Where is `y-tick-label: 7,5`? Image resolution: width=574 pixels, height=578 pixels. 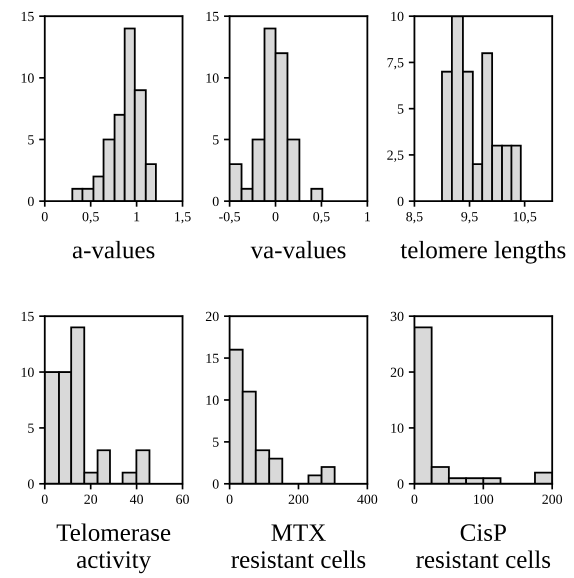
y-tick-label: 7,5 is located at coordinates (396, 64).